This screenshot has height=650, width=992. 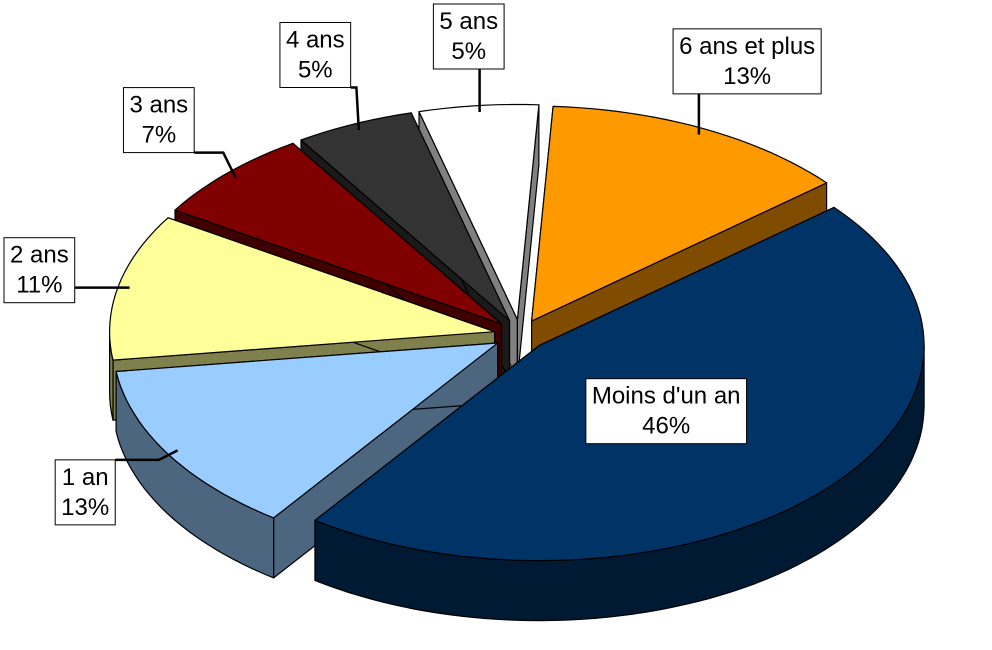 I want to click on data-label: 3 ans 7%, so click(x=179, y=133).